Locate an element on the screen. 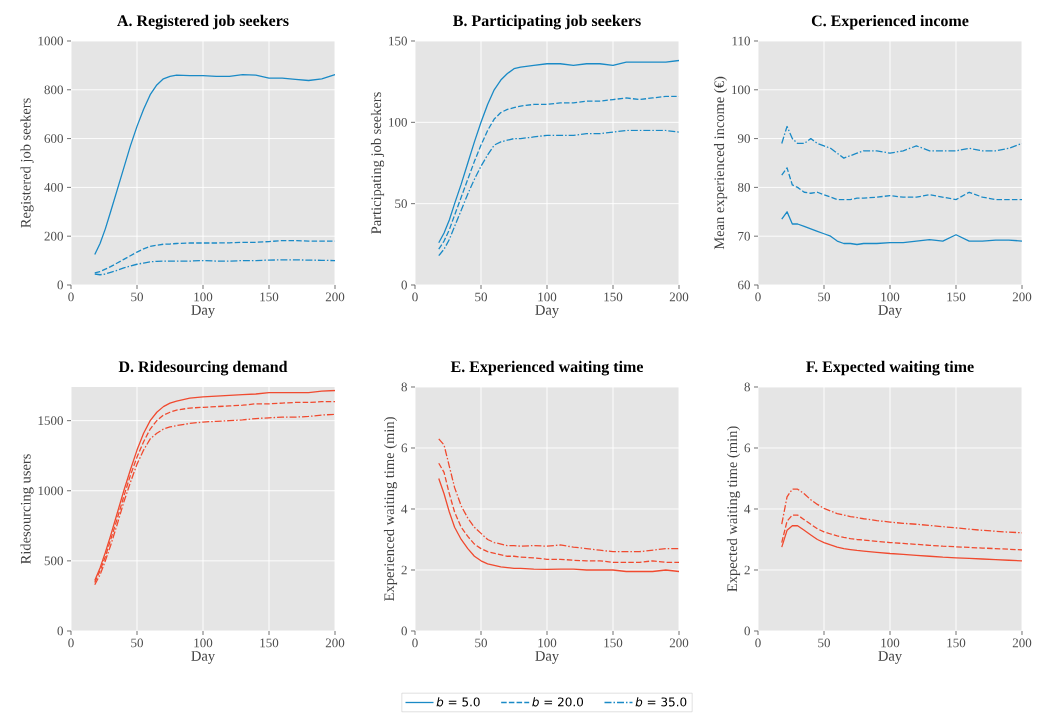 This screenshot has height=725, width=1055. y-tick-label: 1500 is located at coordinates (50, 421).